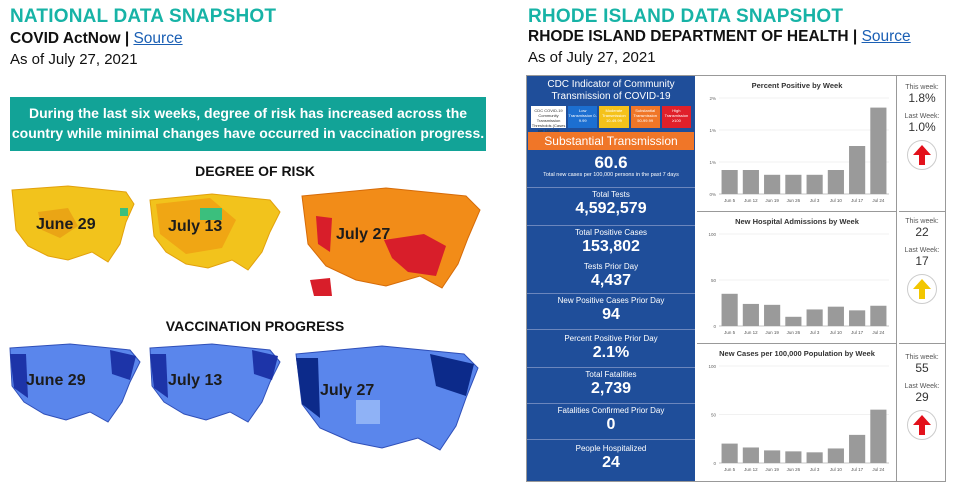 This screenshot has width=957, height=493. I want to click on vax-map-2-label: July 13, so click(195, 380).